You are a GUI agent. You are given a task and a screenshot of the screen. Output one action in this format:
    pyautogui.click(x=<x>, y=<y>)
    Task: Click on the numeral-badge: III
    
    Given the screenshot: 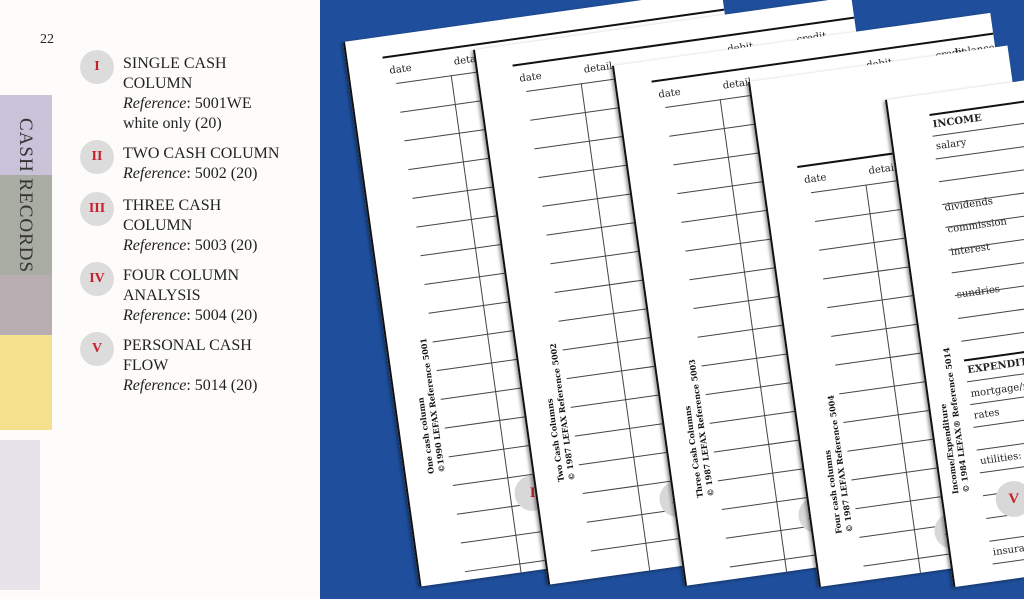 What is the action you would take?
    pyautogui.click(x=97, y=209)
    